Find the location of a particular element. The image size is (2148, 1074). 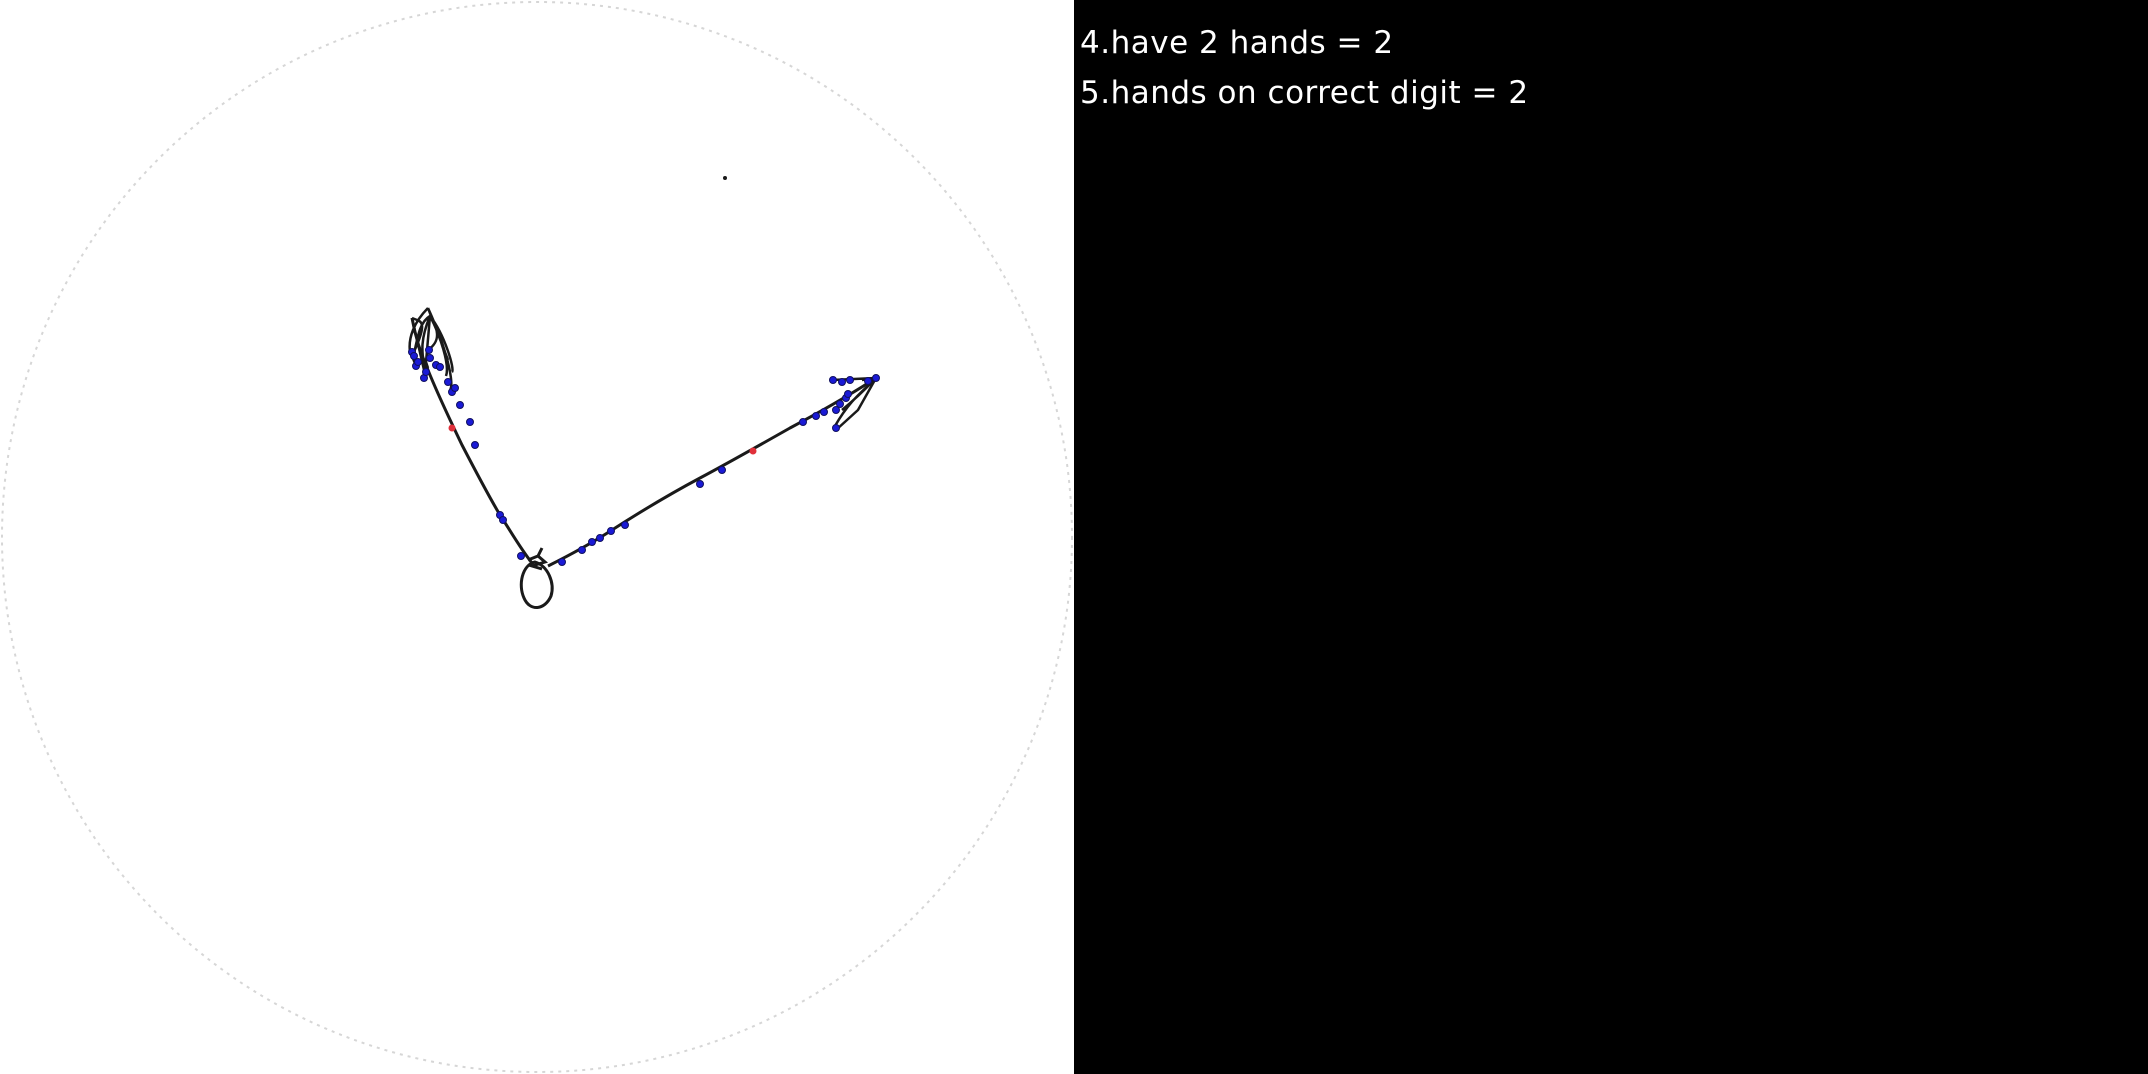

highlight-points-group is located at coordinates (602, 439).